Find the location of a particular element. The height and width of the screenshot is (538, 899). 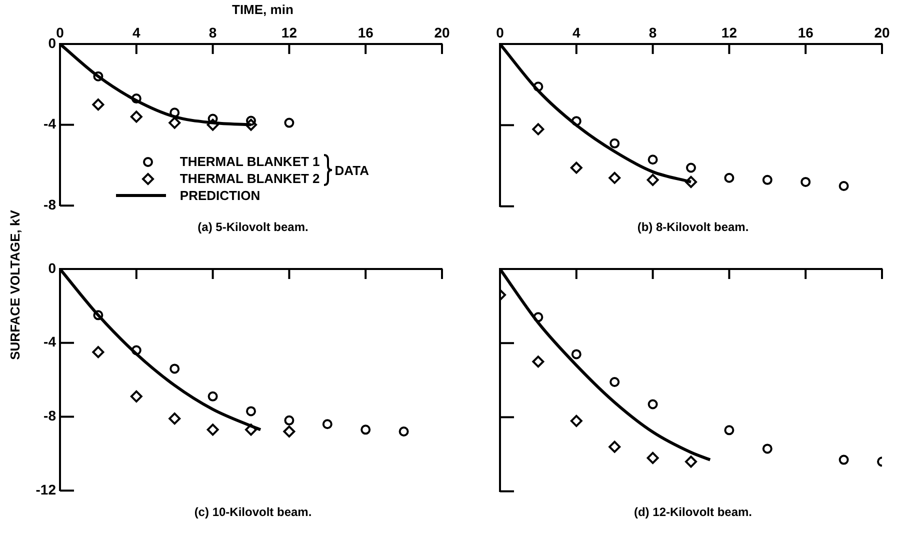

y-tick-label: -12 is located at coordinates (46, 489).